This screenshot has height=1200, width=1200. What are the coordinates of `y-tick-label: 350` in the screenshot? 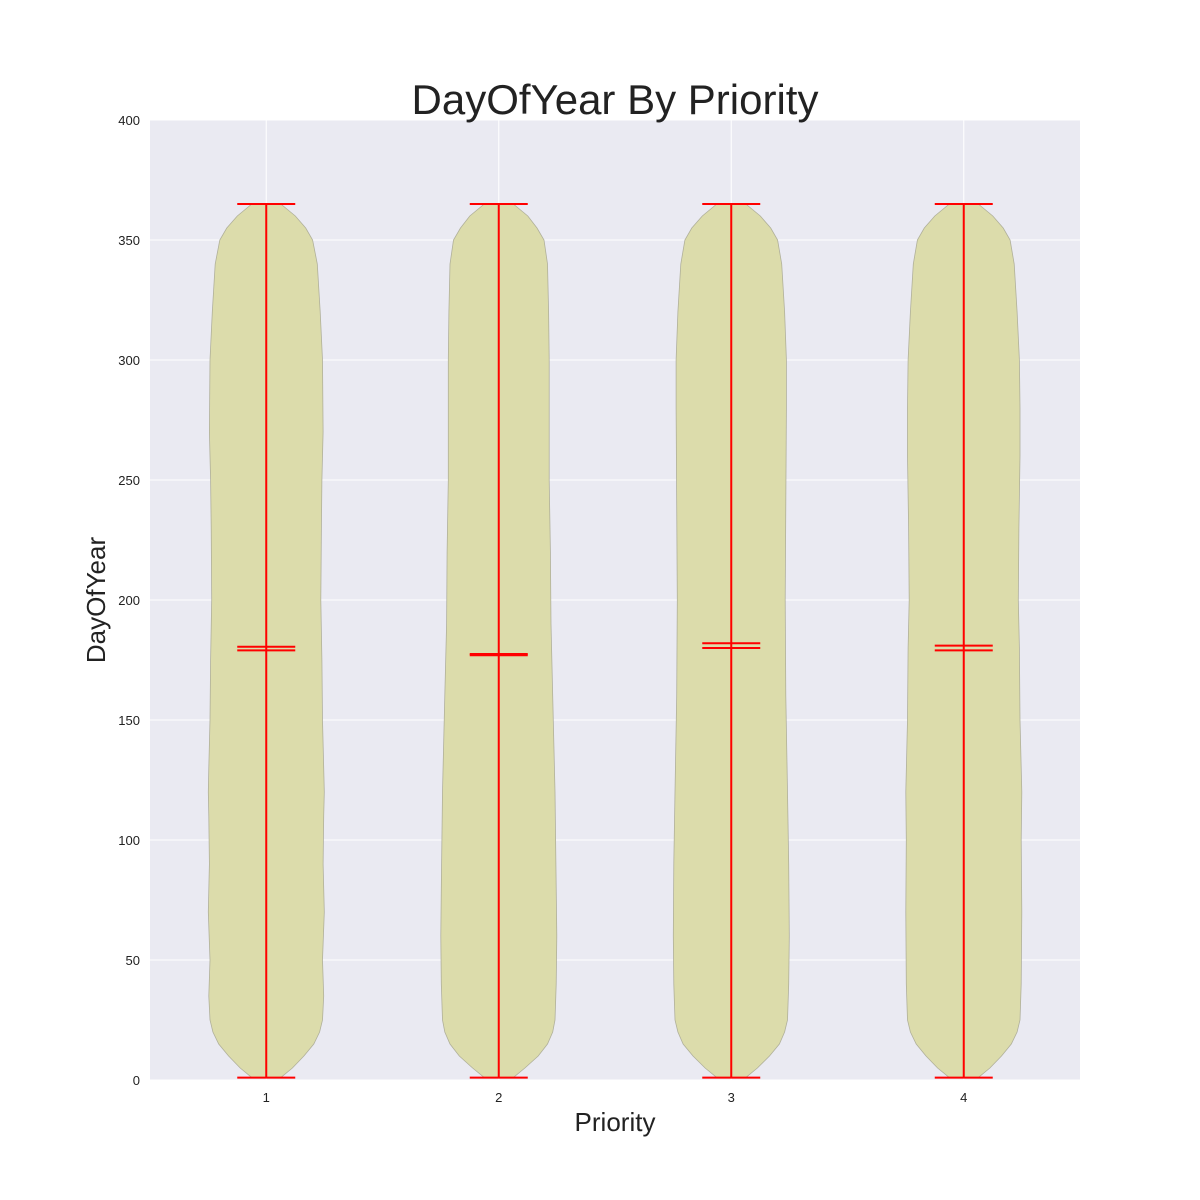 It's located at (129, 240).